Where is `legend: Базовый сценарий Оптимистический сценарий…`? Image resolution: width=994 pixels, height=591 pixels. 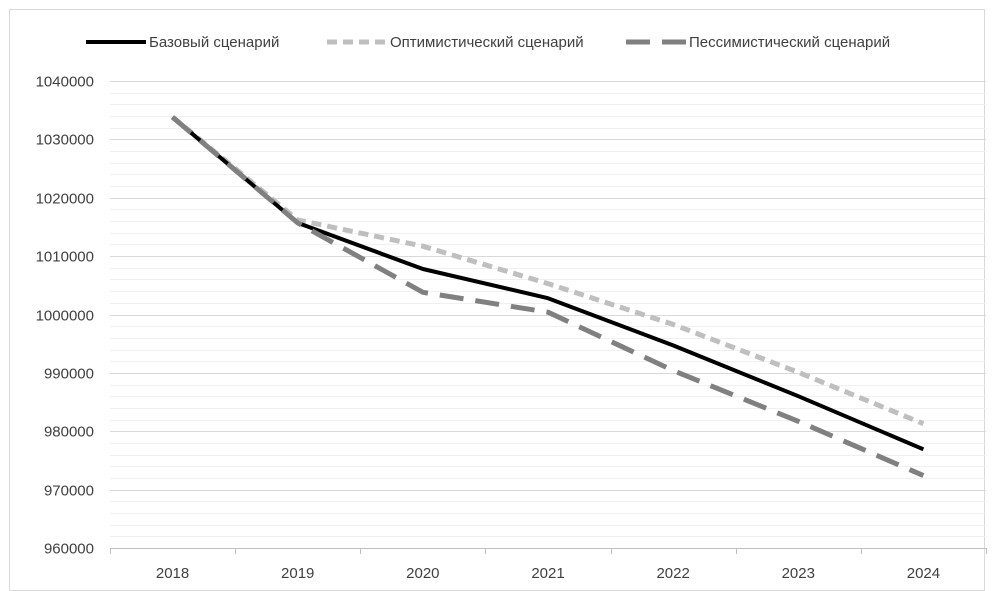 legend: Базовый сценарий Оптимистический сценарий… is located at coordinates (488, 42).